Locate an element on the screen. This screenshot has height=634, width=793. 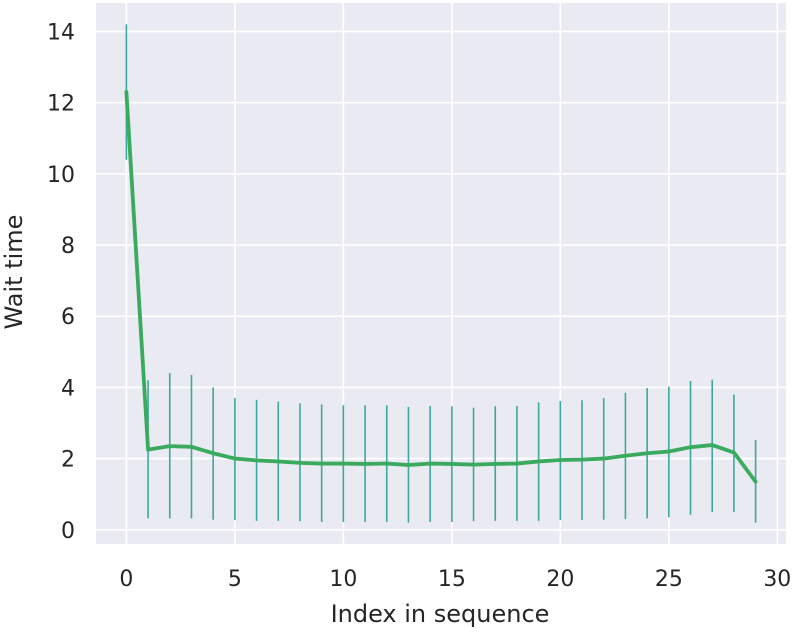
x-axis-label: Index in sequence is located at coordinates (440, 614).